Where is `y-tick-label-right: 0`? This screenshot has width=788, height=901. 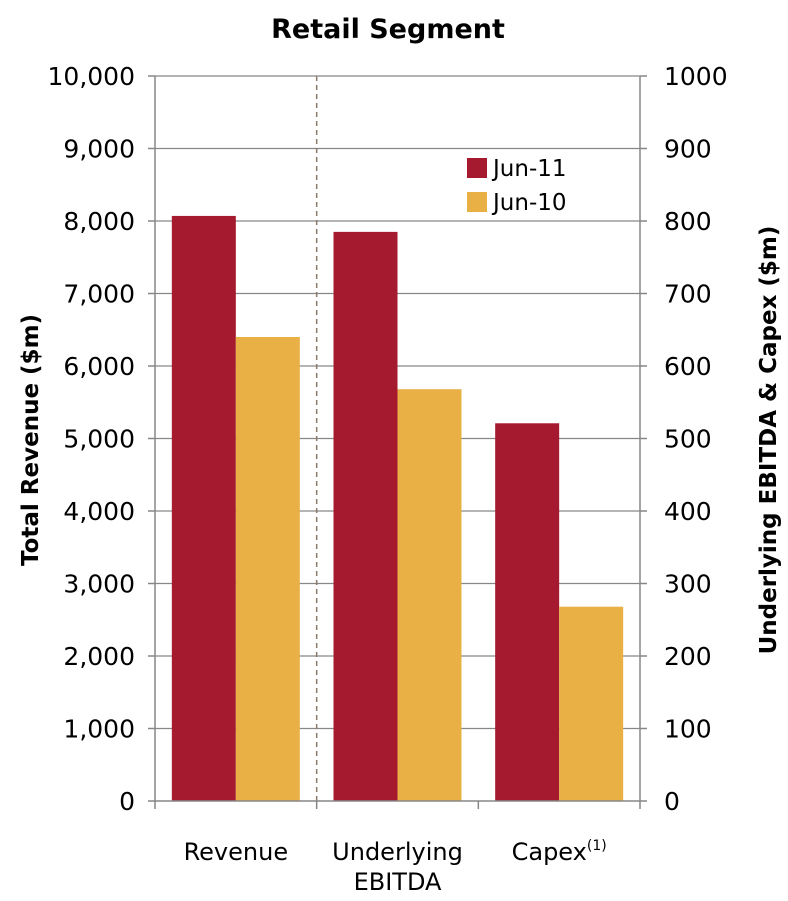
y-tick-label-right: 0 is located at coordinates (672, 801).